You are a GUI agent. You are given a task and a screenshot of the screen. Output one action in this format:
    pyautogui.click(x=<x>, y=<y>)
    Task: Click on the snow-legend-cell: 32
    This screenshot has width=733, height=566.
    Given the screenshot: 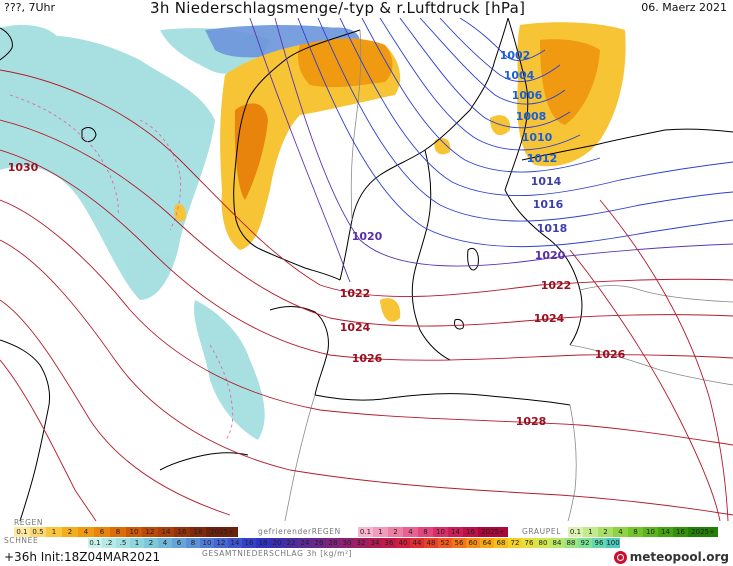 What is the action you would take?
    pyautogui.click(x=361, y=543)
    